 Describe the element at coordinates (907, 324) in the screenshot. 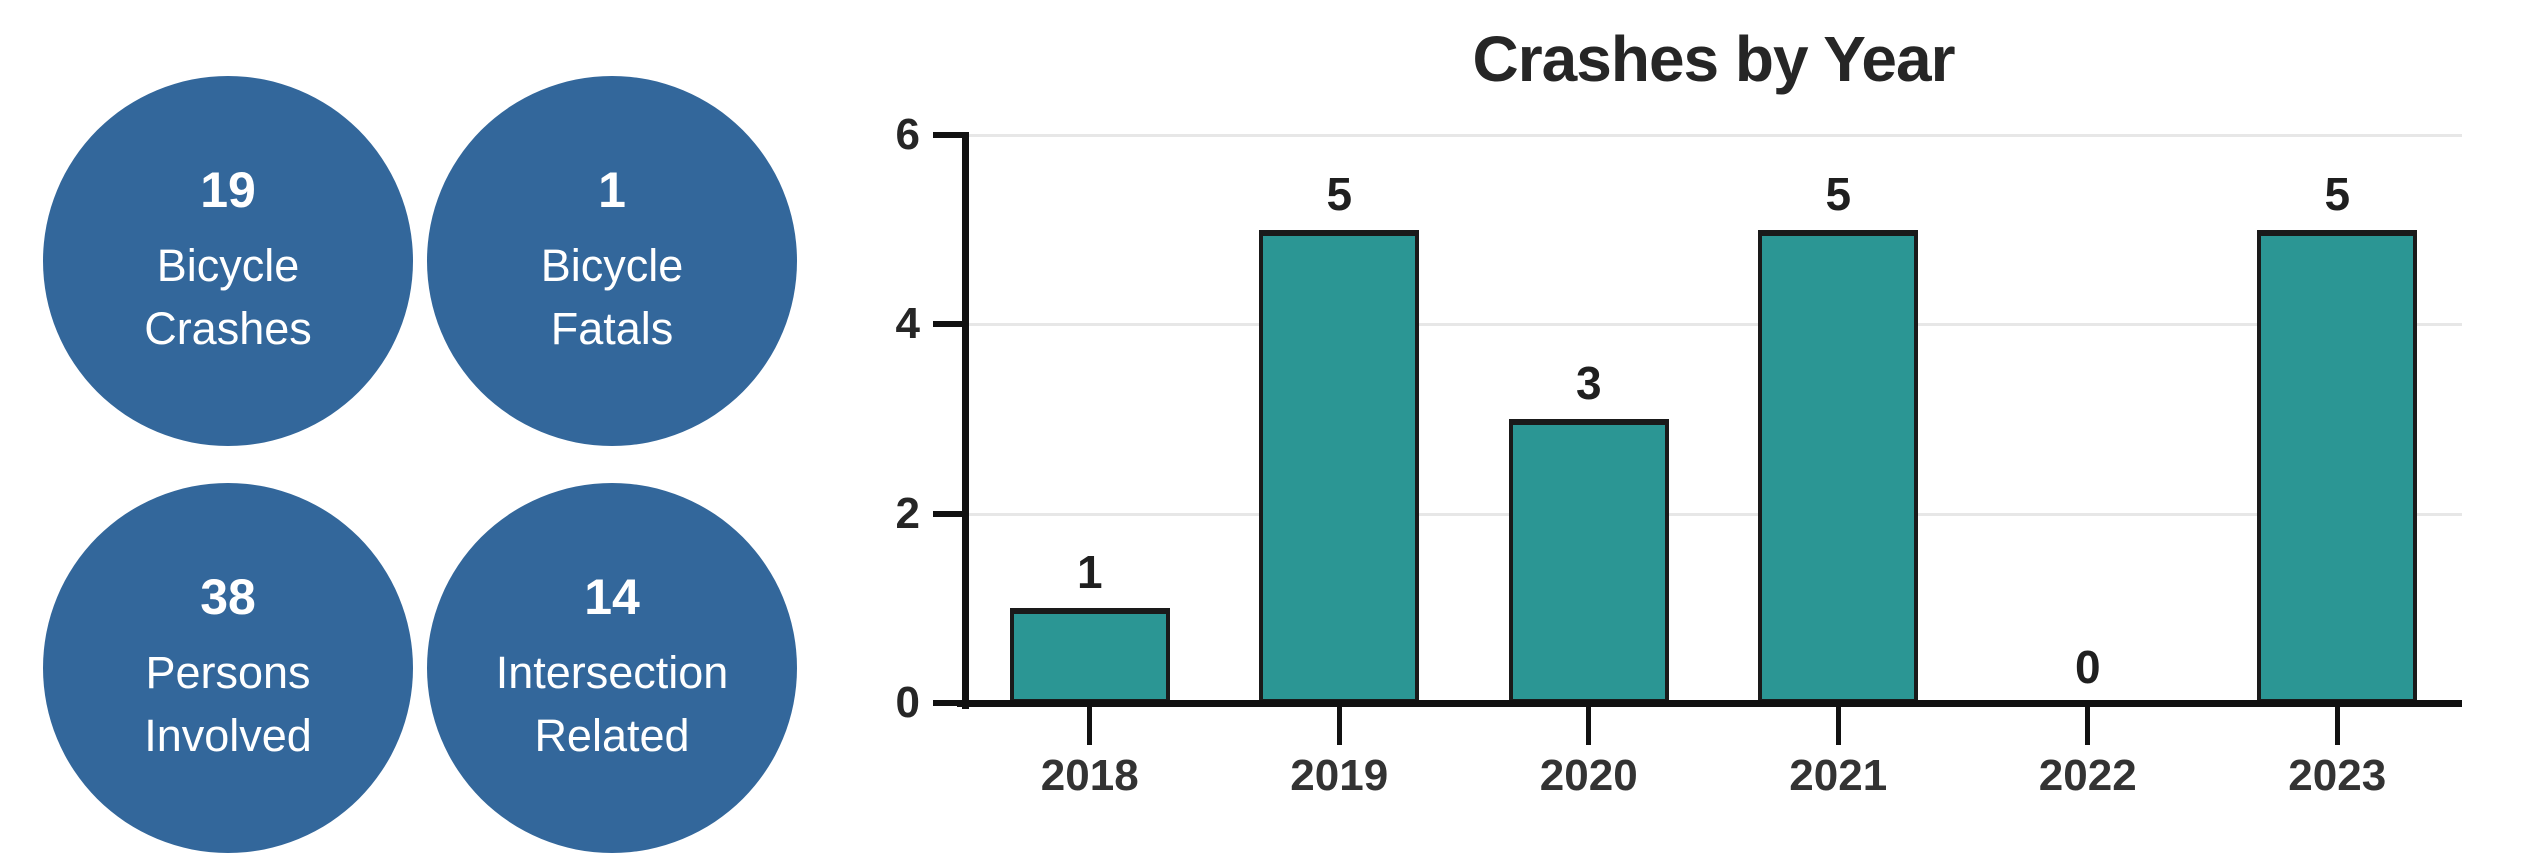

I see `y-tick-label-4: 4` at that location.